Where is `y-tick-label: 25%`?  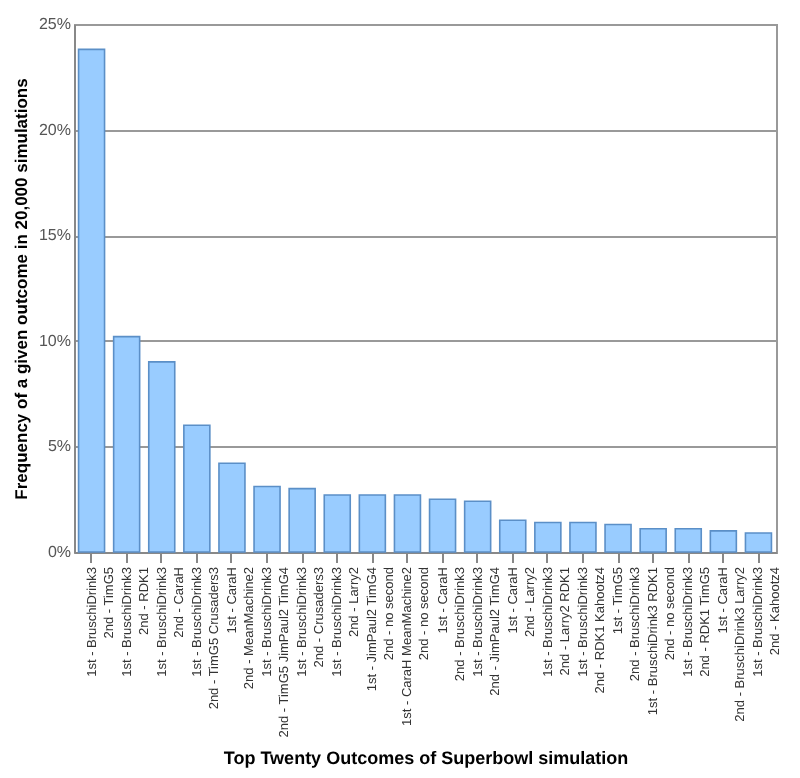
y-tick-label: 25% is located at coordinates (54, 24).